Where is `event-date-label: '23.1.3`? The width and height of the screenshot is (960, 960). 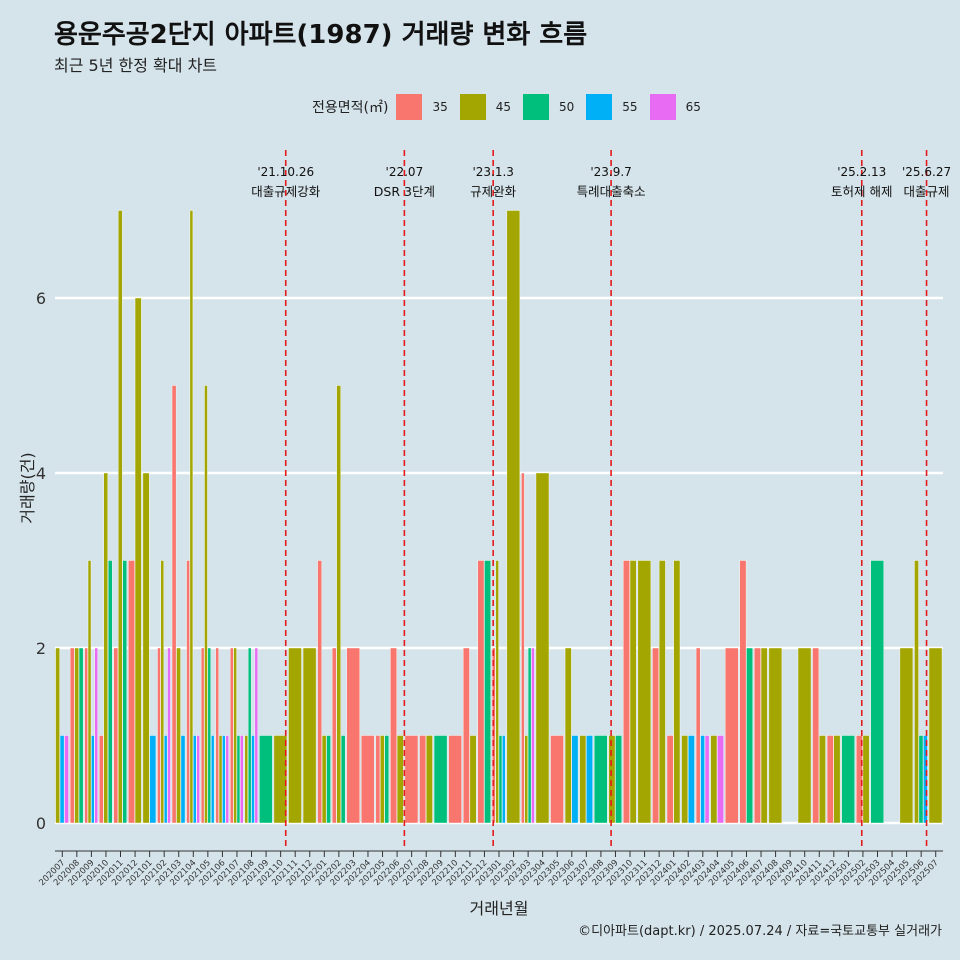
event-date-label: '23.1.3 is located at coordinates (492, 172).